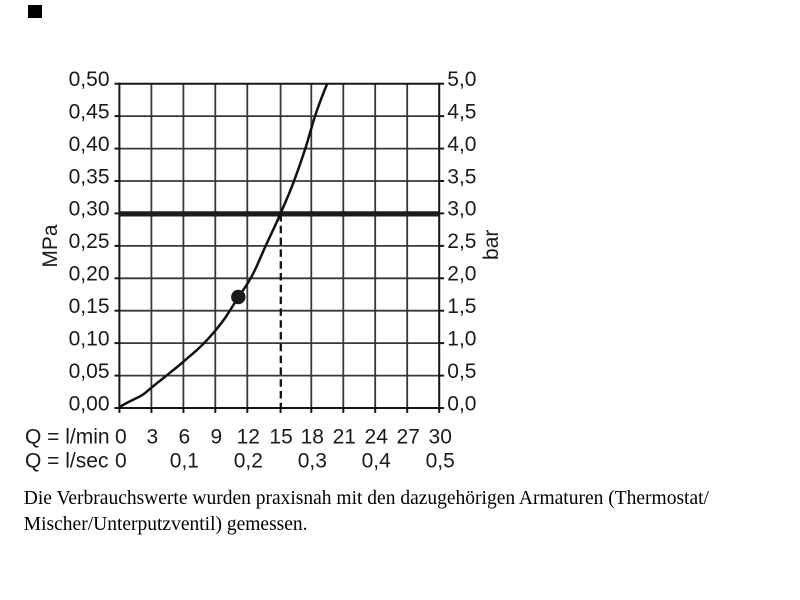 The image size is (800, 600). I want to click on svg-text: Q = l/sec, so click(66, 461).